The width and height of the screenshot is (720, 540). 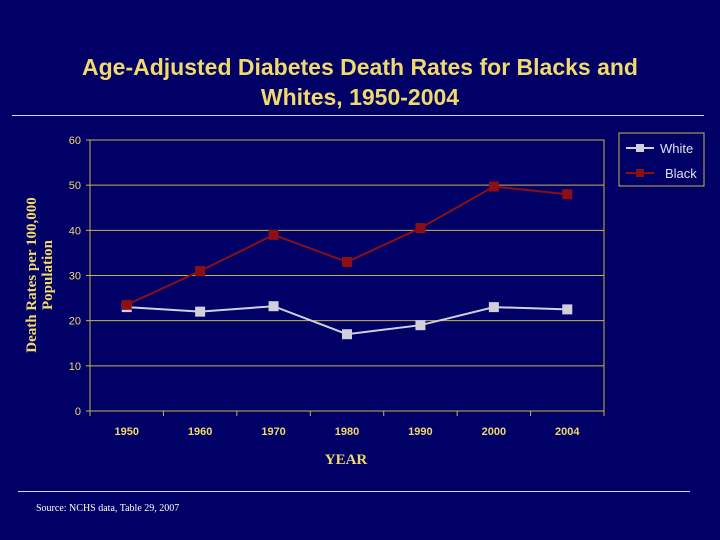 I want to click on legend-white-marker, so click(x=640, y=148).